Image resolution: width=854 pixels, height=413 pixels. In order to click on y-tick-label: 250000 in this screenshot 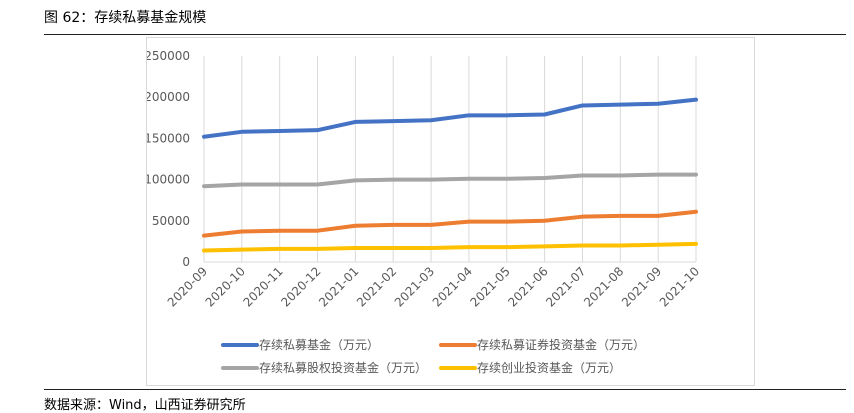, I will do `click(168, 56)`.